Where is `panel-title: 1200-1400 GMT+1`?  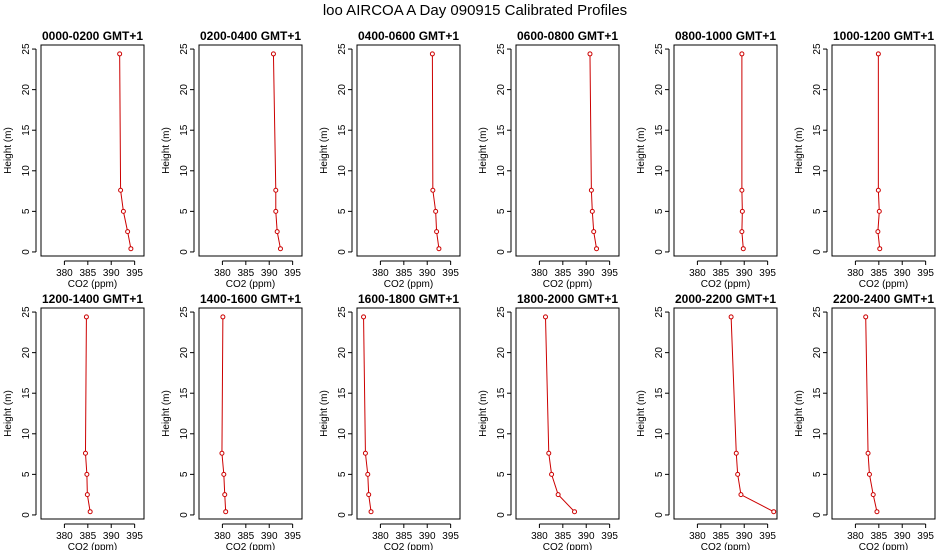 panel-title: 1200-1400 GMT+1 is located at coordinates (92, 299).